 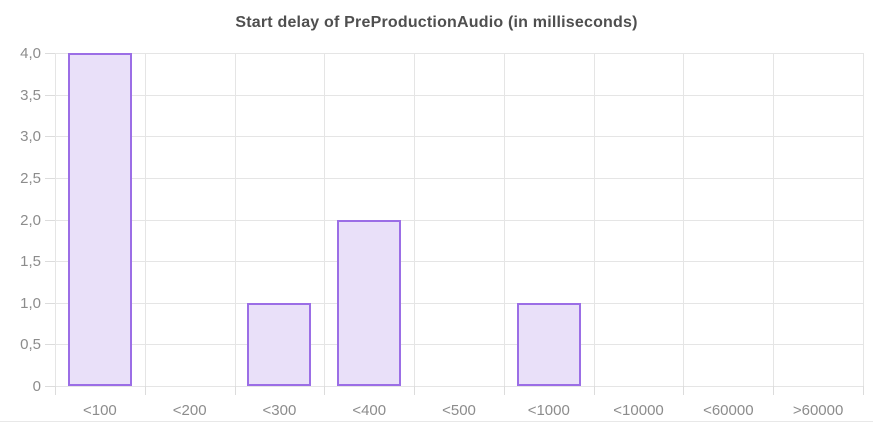 What do you see at coordinates (30, 345) in the screenshot?
I see `y-axis-tick-label: 0,5` at bounding box center [30, 345].